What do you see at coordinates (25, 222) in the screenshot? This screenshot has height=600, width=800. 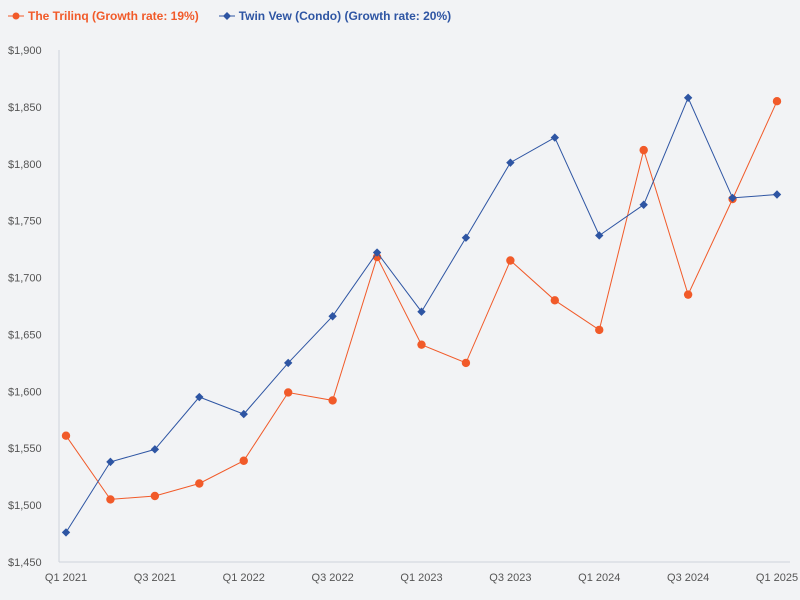 I see `y-tick-label: $1,750` at bounding box center [25, 222].